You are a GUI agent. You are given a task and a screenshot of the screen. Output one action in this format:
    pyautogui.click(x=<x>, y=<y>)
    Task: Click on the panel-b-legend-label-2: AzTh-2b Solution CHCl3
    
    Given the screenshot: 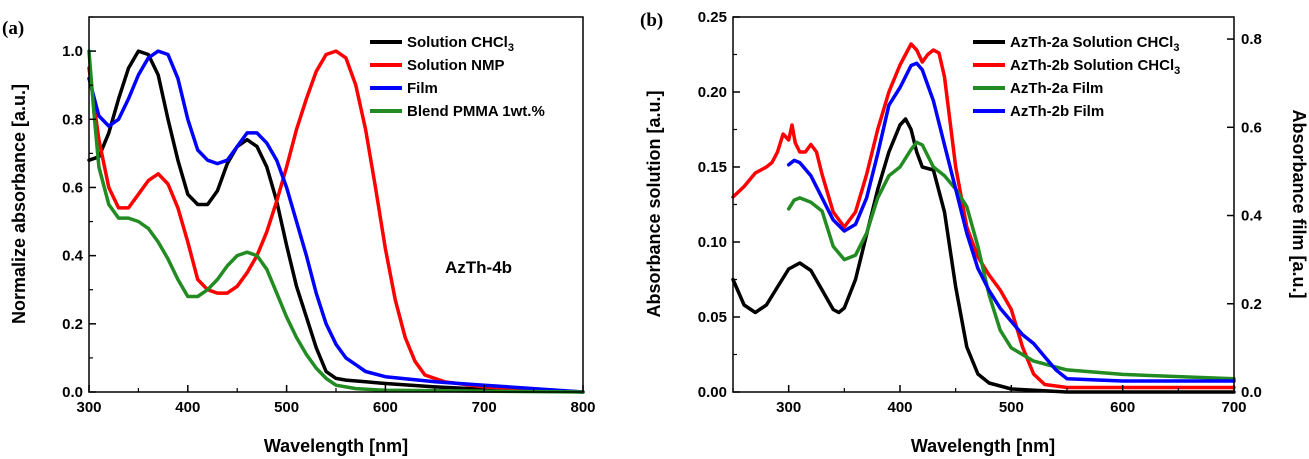 What is the action you would take?
    pyautogui.click(x=1095, y=67)
    